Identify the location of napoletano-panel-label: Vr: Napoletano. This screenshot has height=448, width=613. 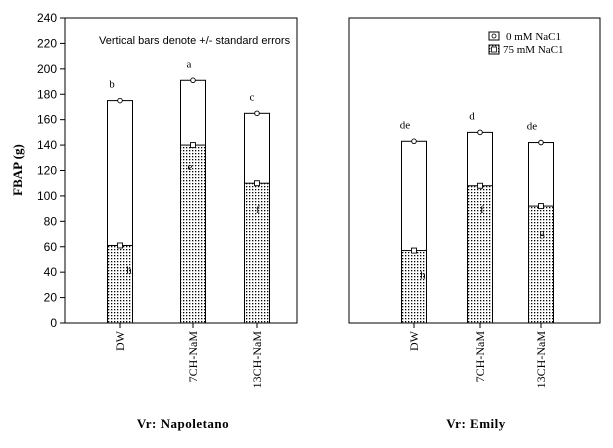
(183, 423).